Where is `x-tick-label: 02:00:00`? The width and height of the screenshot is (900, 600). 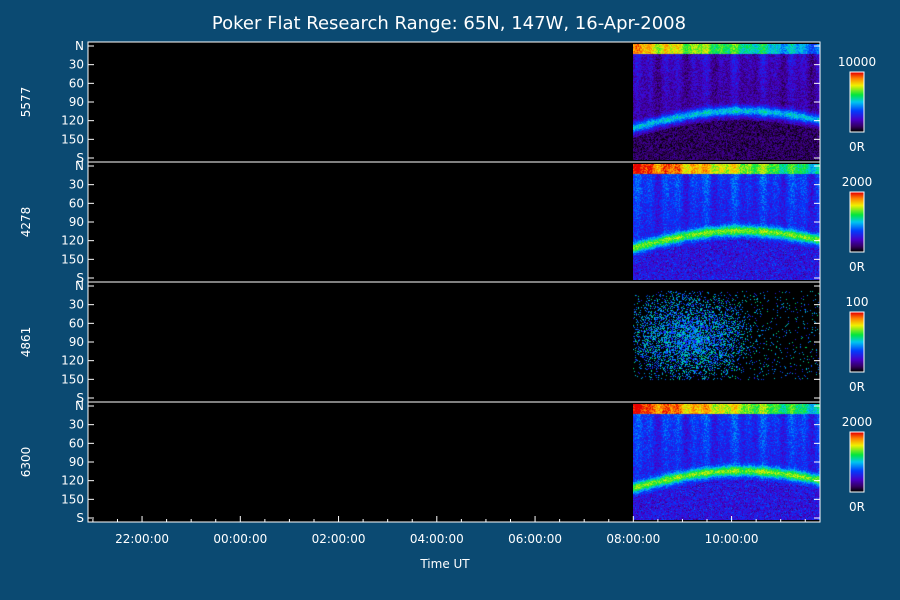 x-tick-label: 02:00:00 is located at coordinates (339, 539).